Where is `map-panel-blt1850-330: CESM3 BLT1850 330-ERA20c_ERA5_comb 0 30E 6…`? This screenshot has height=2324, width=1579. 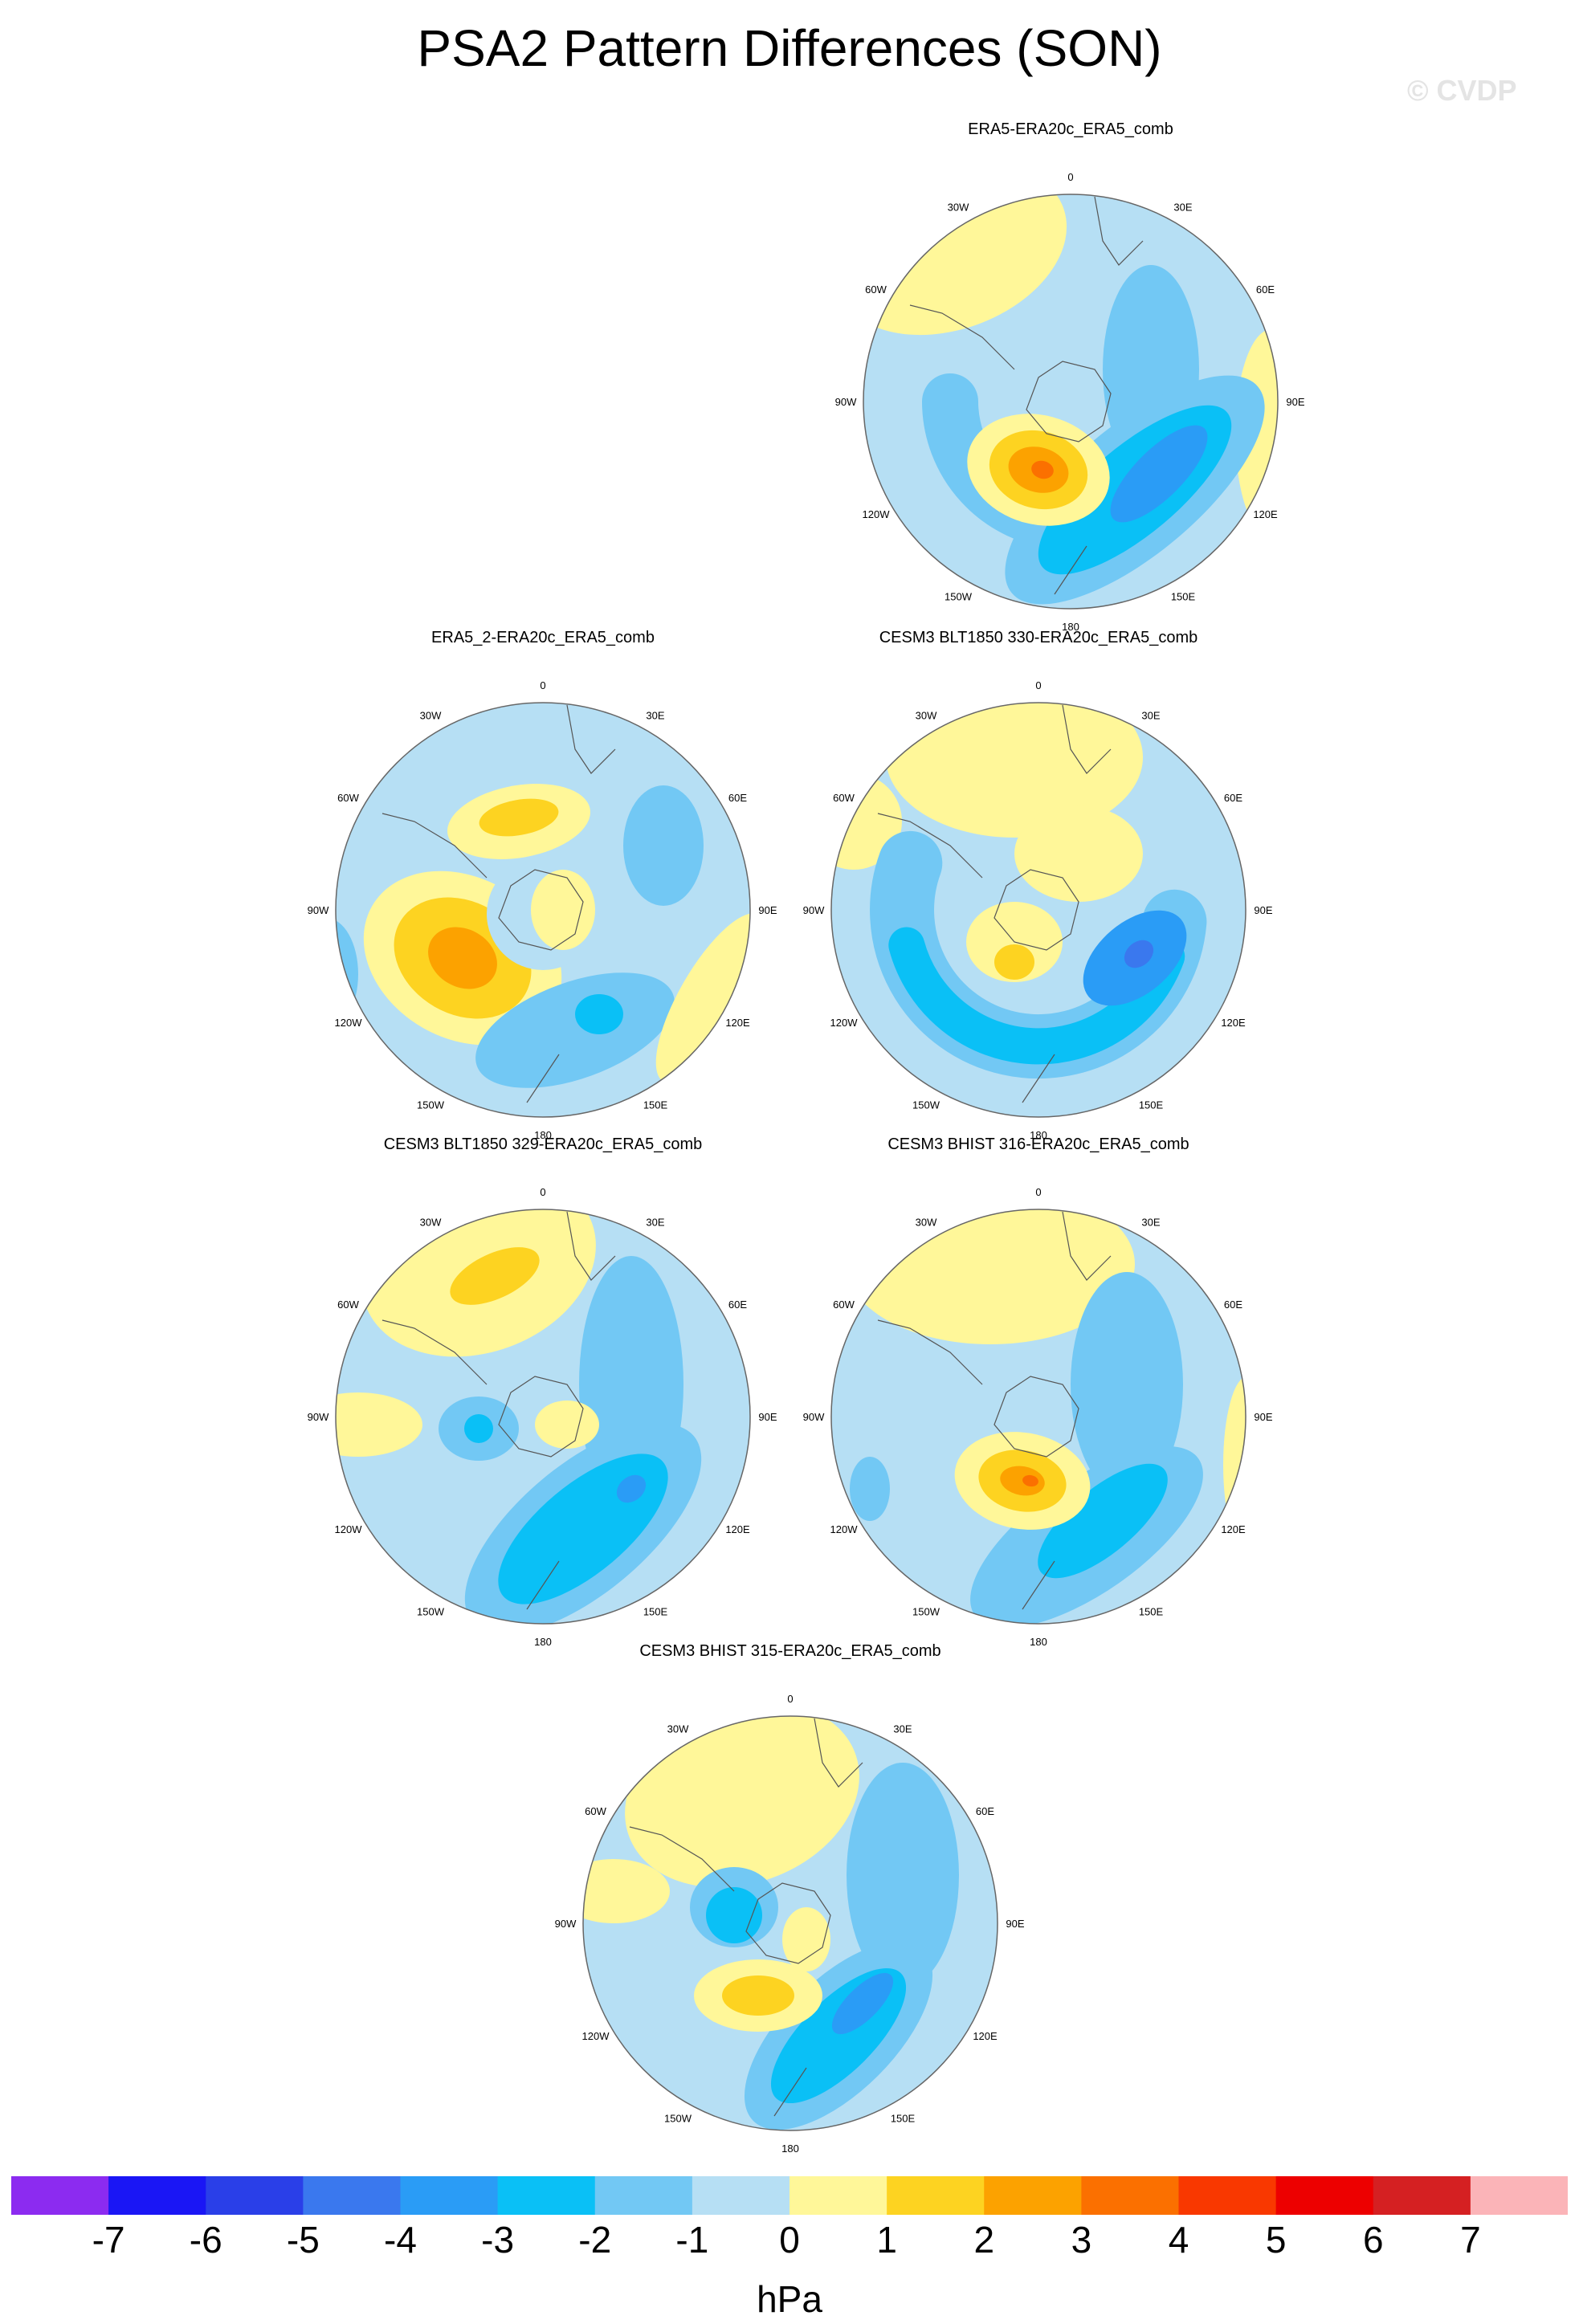
map-panel-blt1850-330: CESM3 BLT1850 330-ERA20c_ERA5_comb 0 30E 6… is located at coordinates (1038, 894).